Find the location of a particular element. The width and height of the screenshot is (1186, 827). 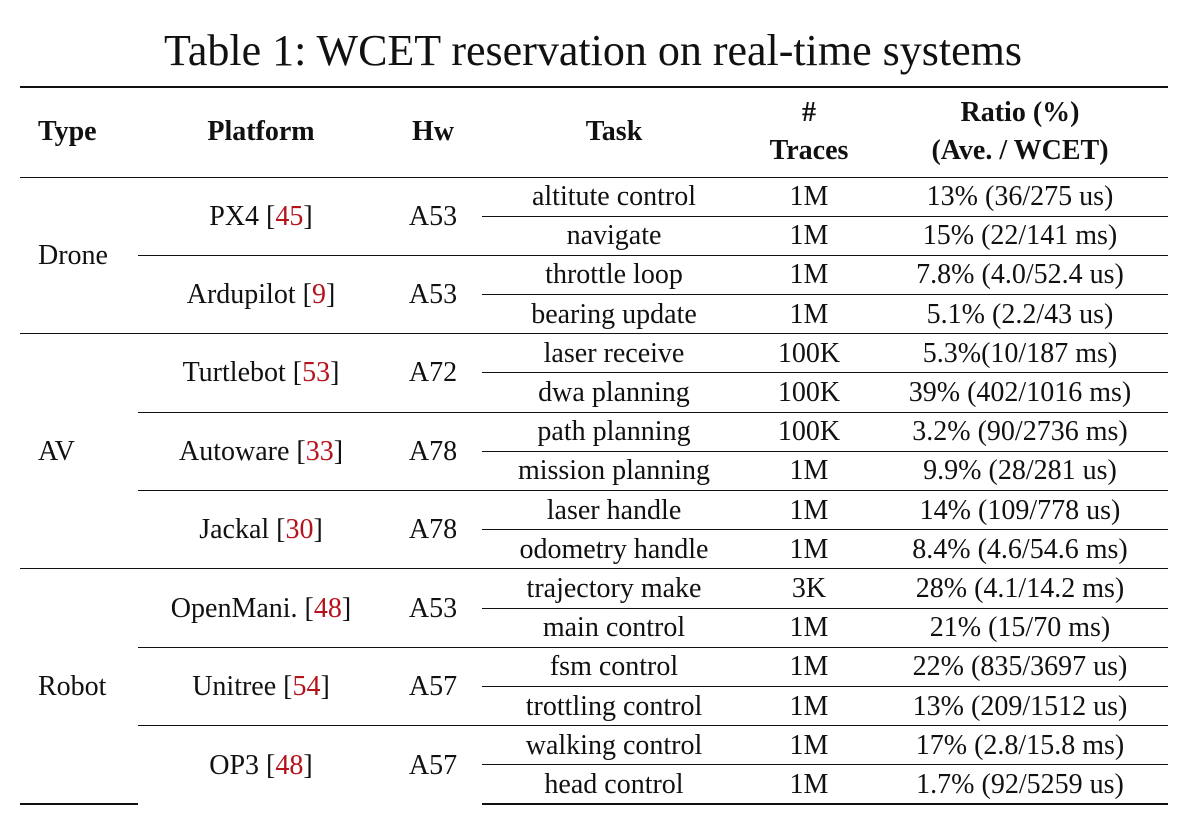

platform-name: Autoware [ is located at coordinates (242, 451).